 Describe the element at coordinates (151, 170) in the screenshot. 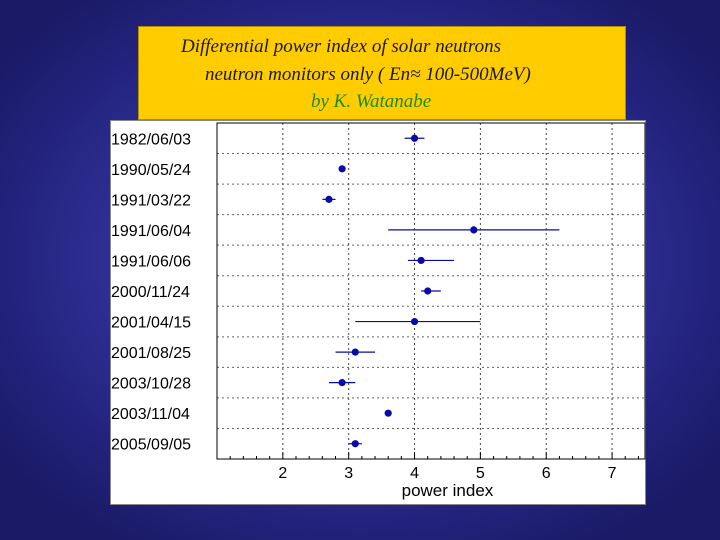

I see `category-label-1990/05/24: 1990/05/24` at that location.